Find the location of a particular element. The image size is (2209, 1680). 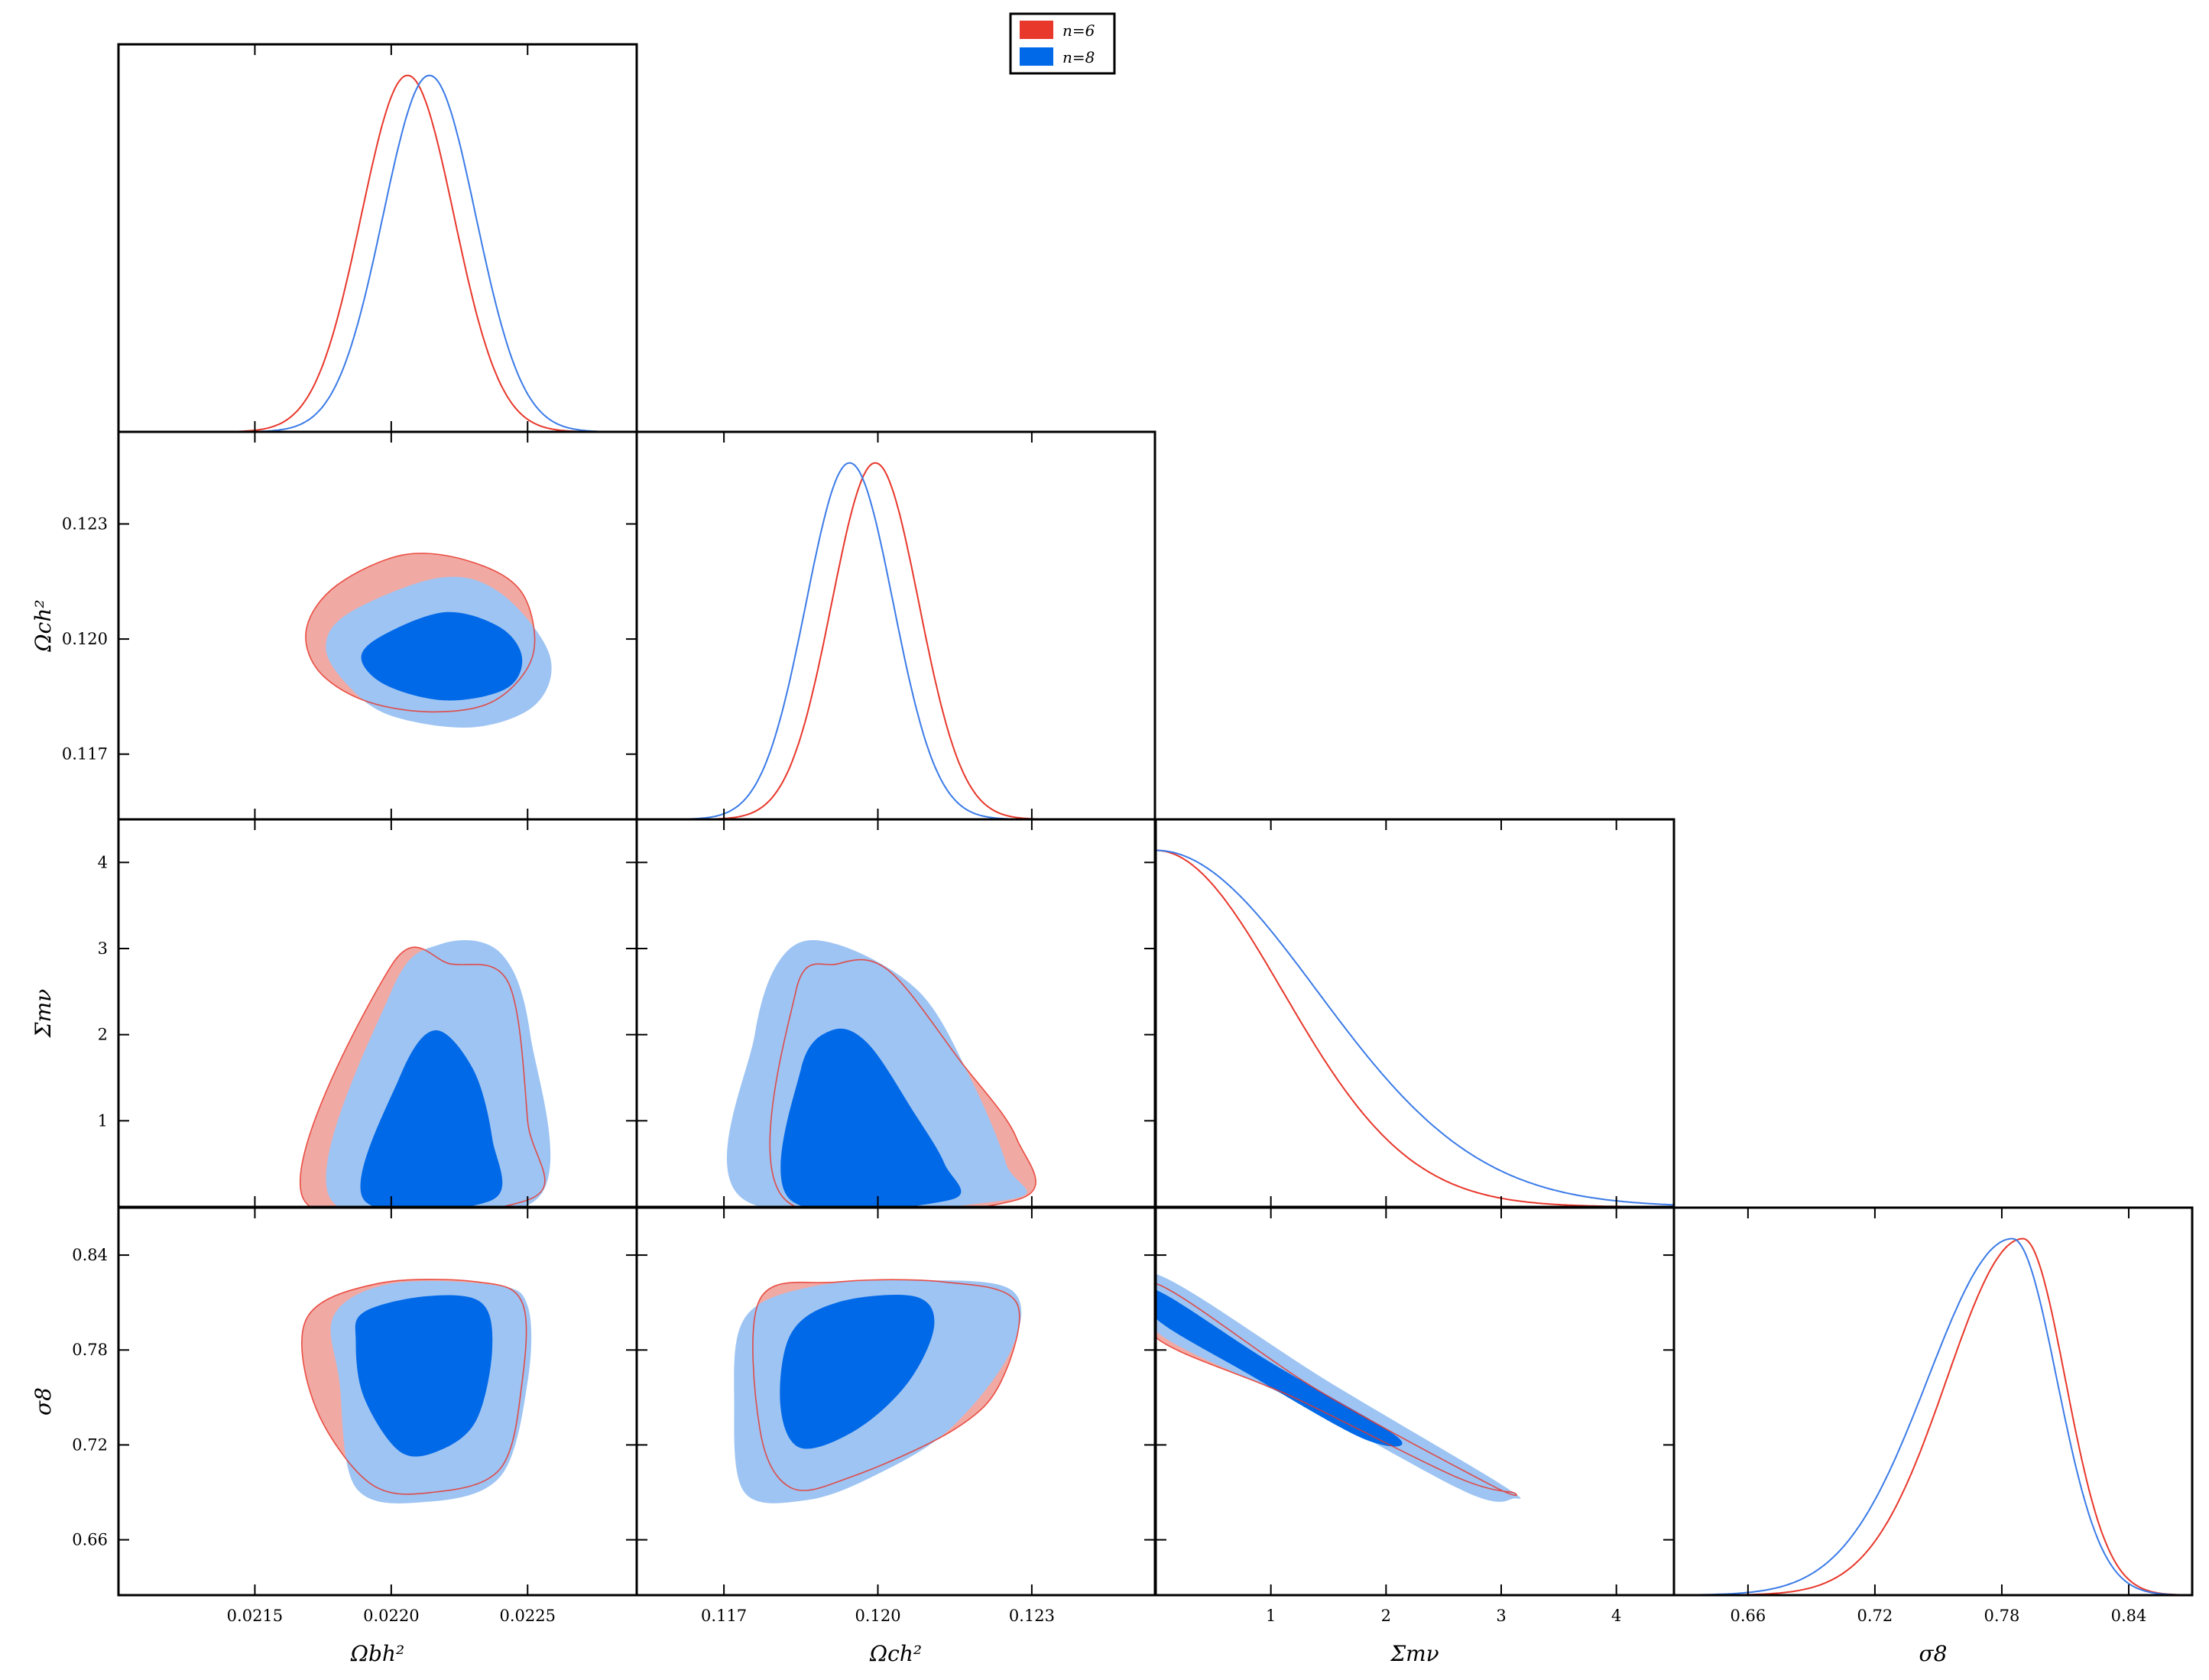

y-tick-label-s8: 0.84 is located at coordinates (90, 1255).